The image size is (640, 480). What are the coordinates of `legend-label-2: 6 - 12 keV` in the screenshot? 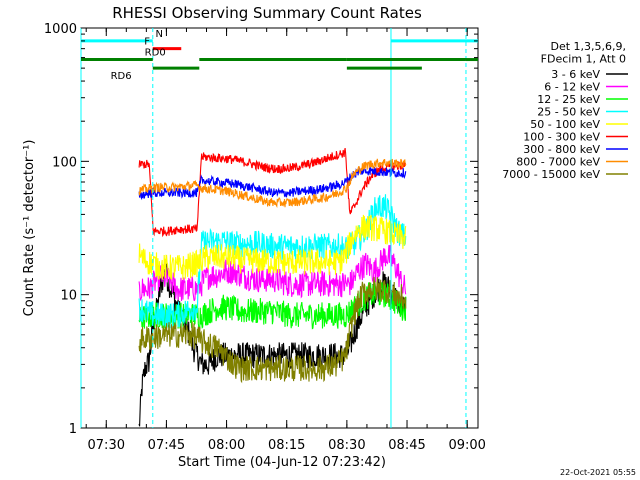 It's located at (572, 87).